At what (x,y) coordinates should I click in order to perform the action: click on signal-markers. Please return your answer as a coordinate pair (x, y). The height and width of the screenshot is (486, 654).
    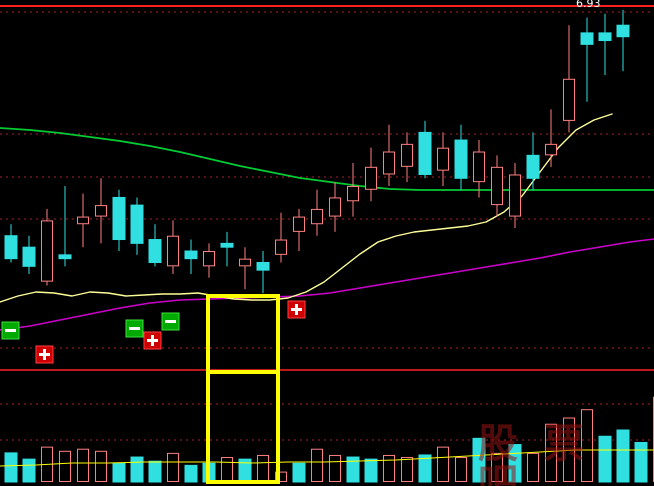
    Looking at the image, I should click on (153, 332).